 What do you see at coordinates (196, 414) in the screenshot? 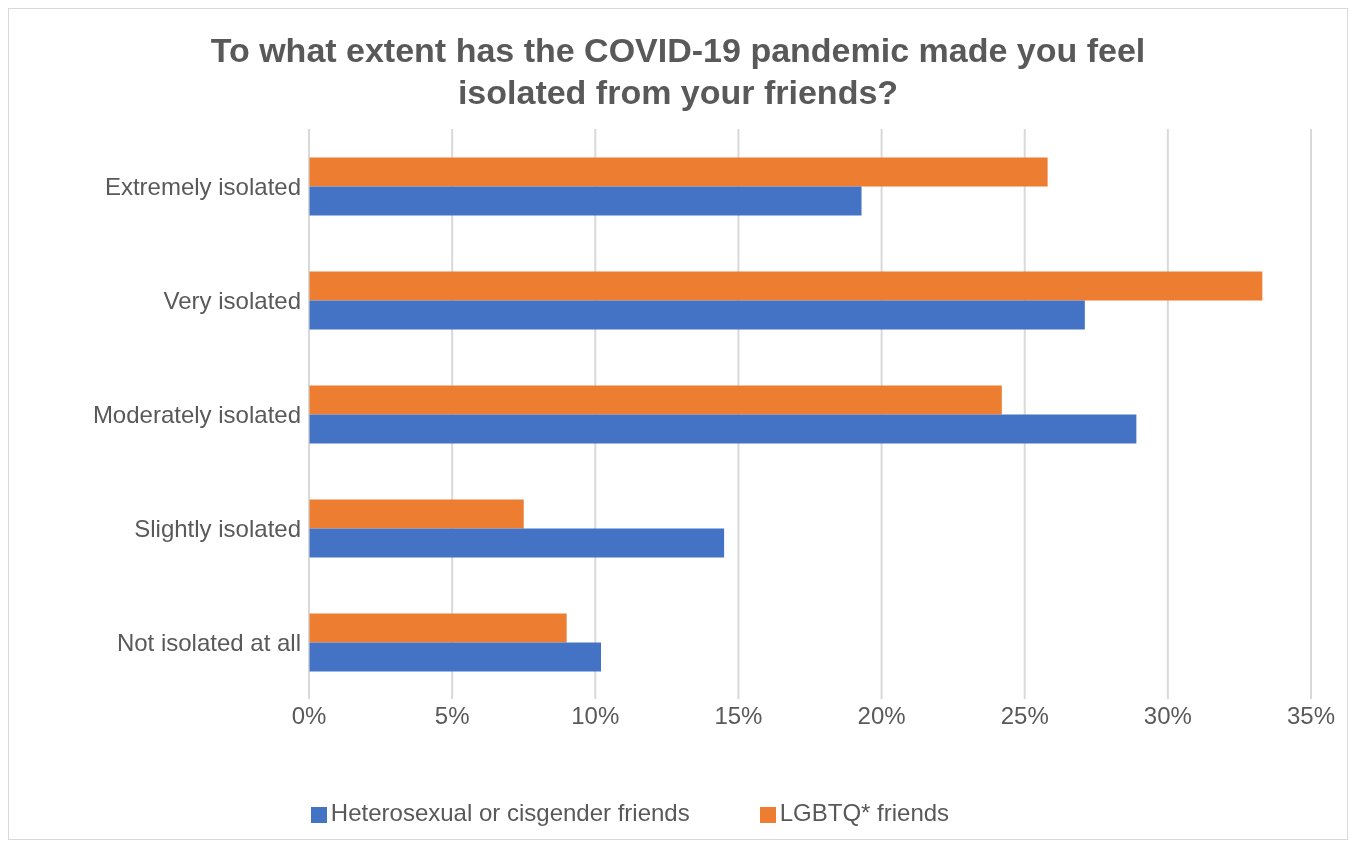
I see `y-tick-label: Moderately isolated` at bounding box center [196, 414].